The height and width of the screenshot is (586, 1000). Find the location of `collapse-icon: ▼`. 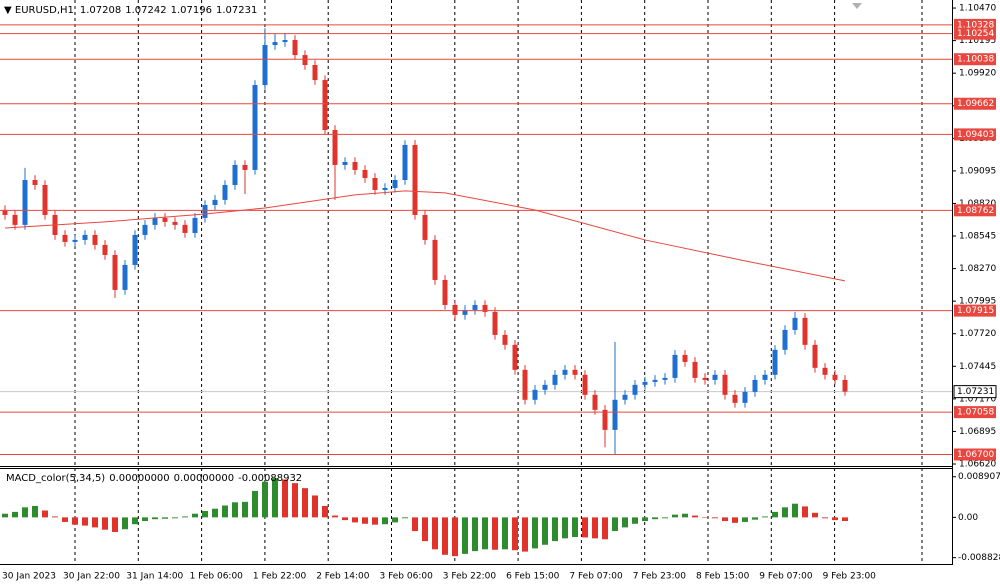

collapse-icon: ▼ is located at coordinates (9, 10).